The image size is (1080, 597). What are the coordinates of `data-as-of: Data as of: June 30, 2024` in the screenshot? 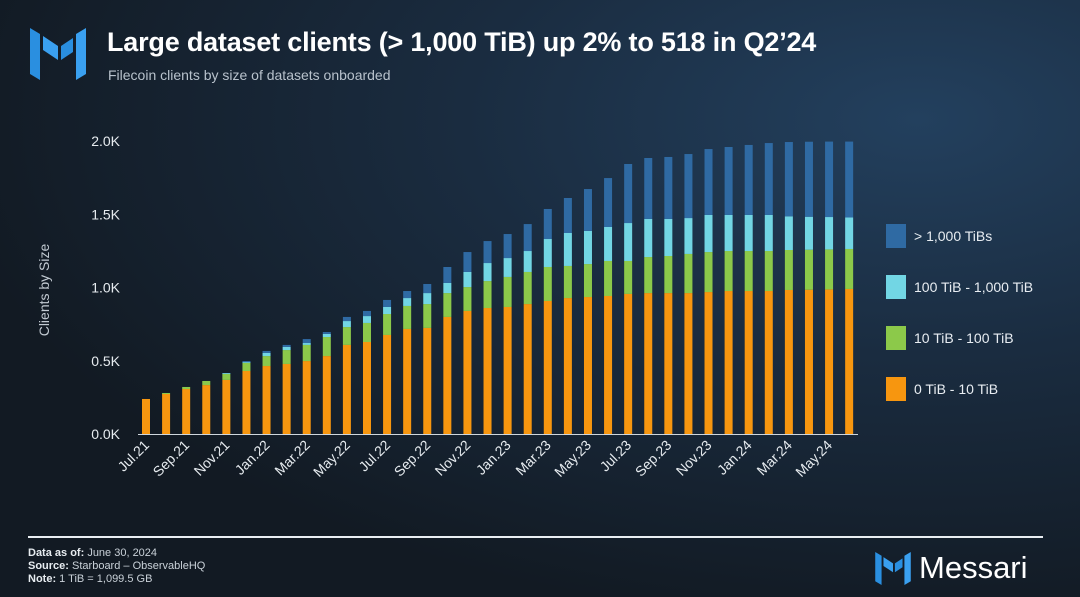 It's located at (93, 553).